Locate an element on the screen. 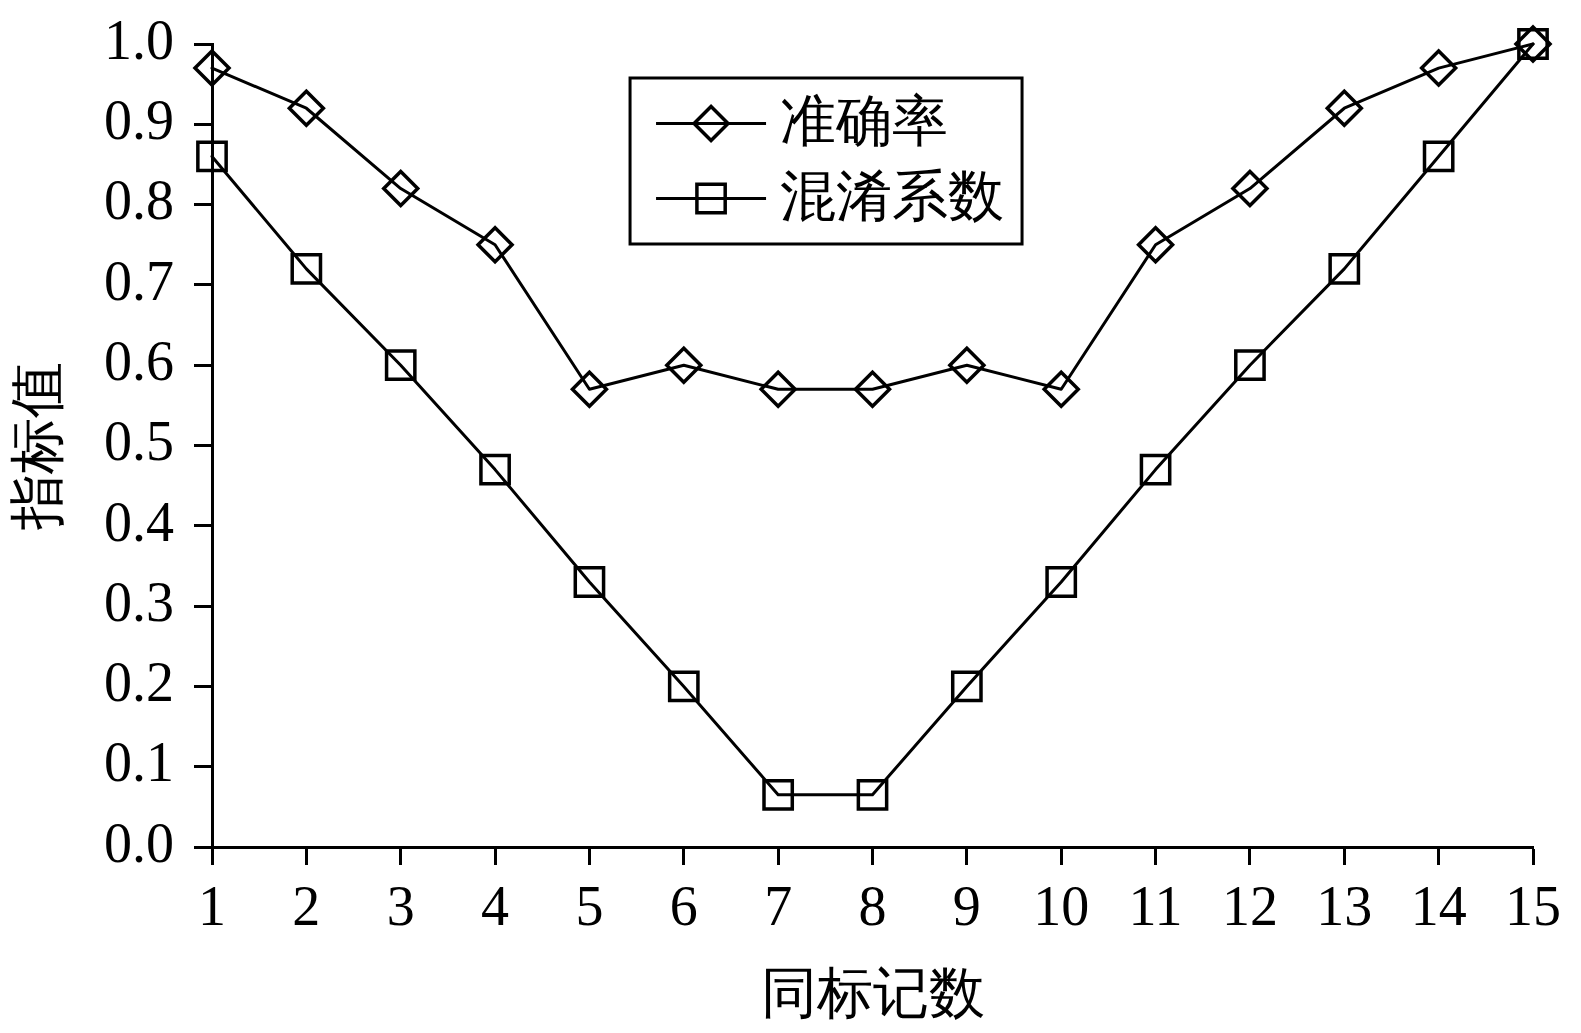 This screenshot has width=1581, height=1033. x-tick-label: 8 is located at coordinates (872, 906).